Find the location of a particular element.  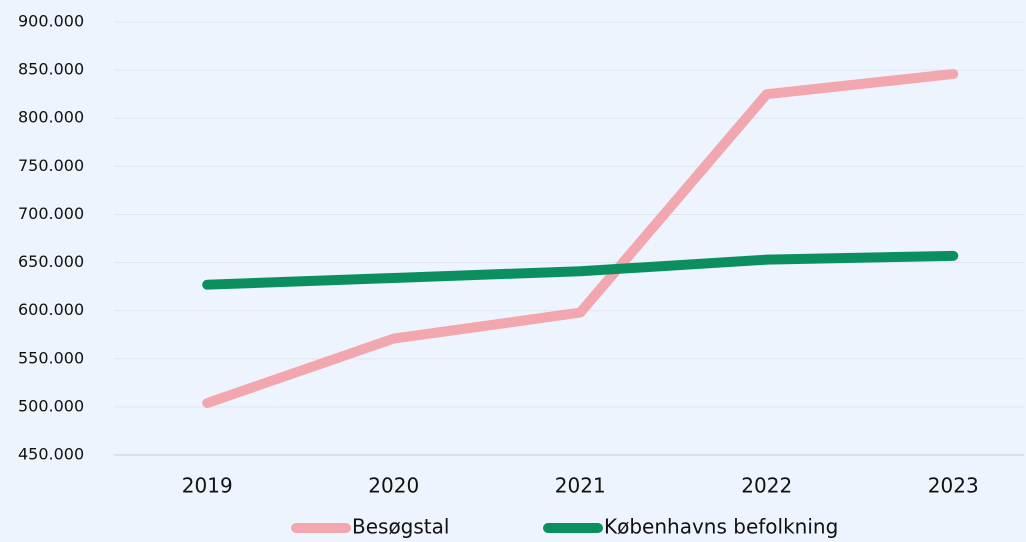

y-tick-label: 450.000 is located at coordinates (51, 454).